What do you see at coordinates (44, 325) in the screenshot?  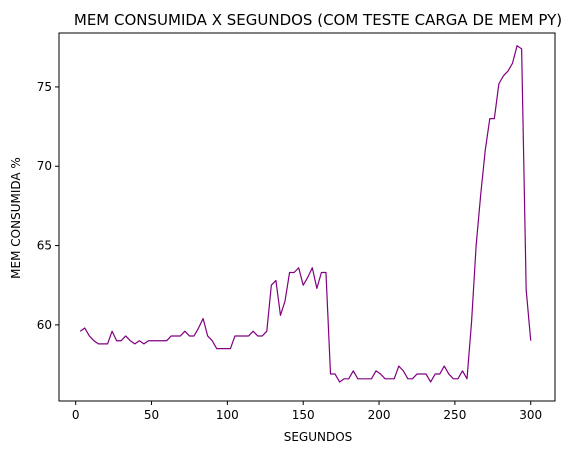 I see `y-tick-label: 60` at bounding box center [44, 325].